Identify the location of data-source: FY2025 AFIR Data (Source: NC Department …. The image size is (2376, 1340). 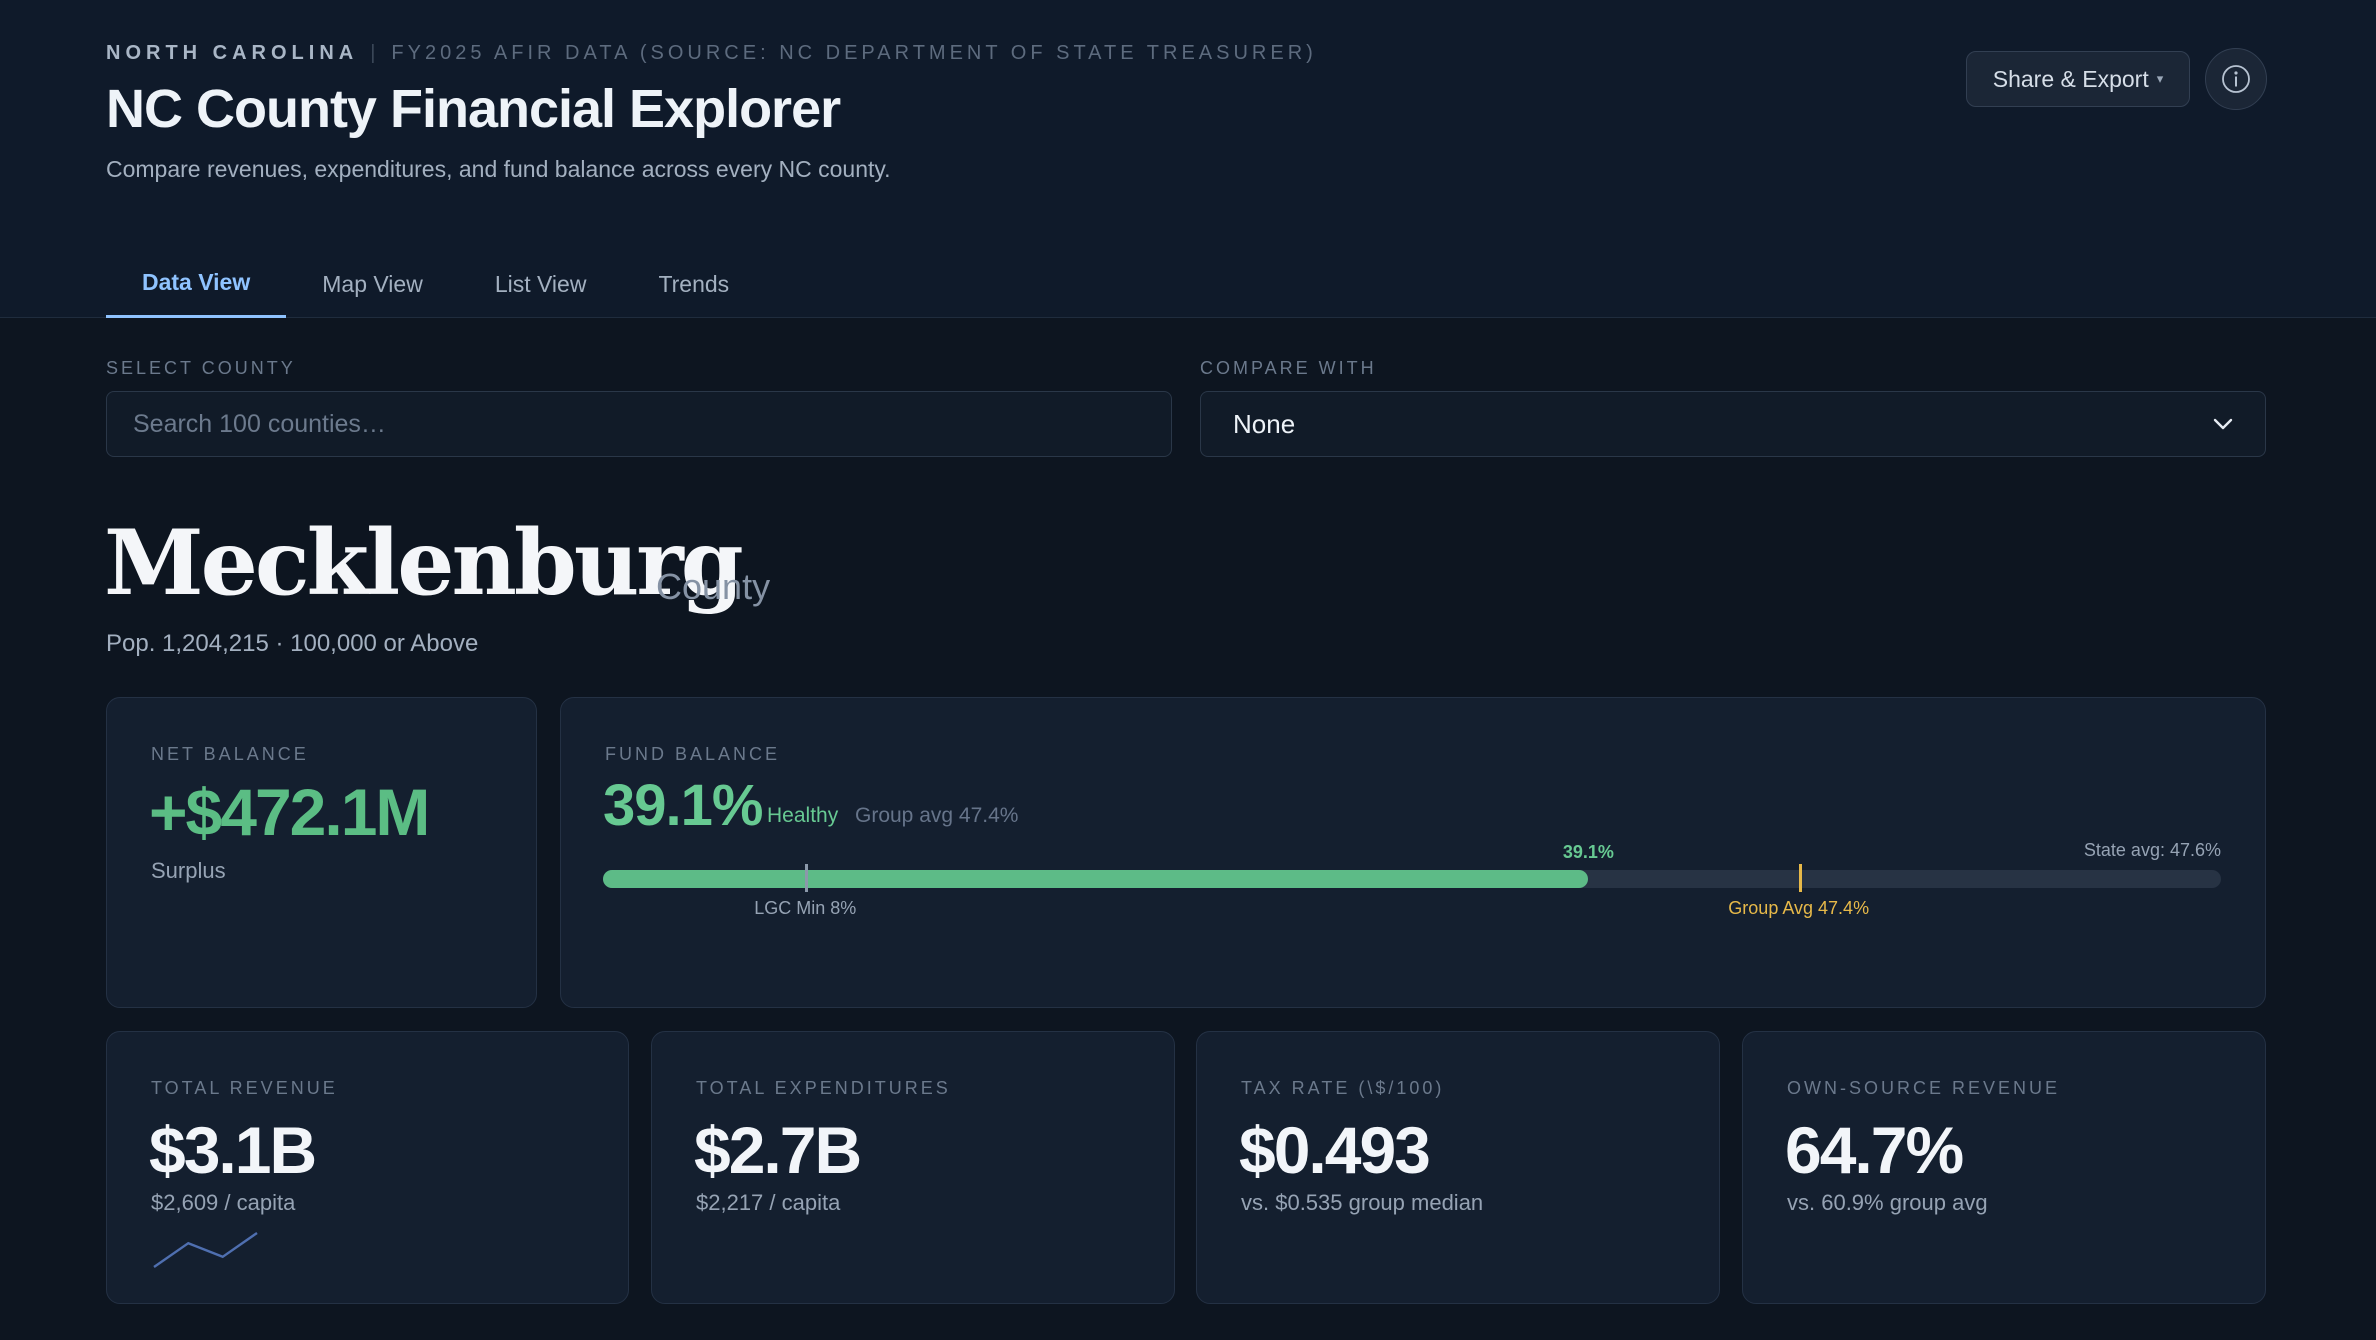
(854, 53).